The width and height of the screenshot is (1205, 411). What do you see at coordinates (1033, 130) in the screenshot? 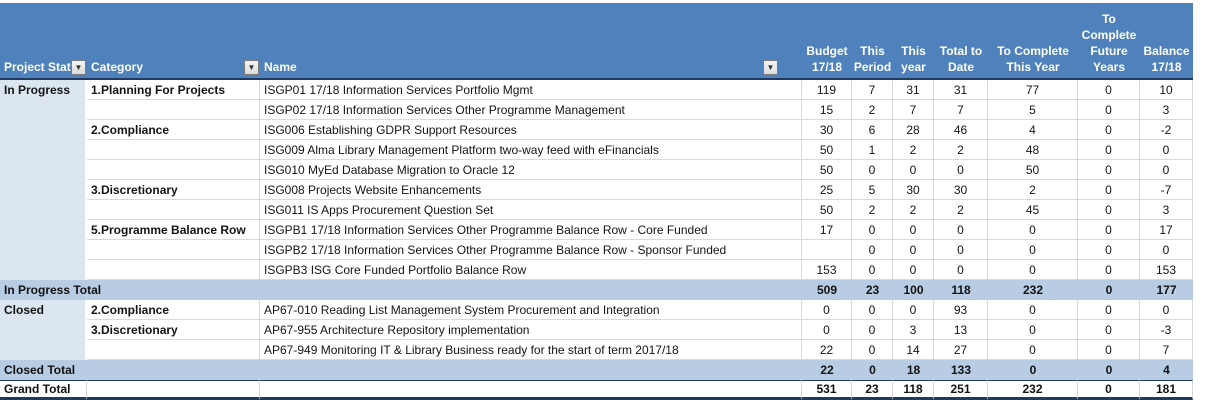
I see `value-cell: 4` at bounding box center [1033, 130].